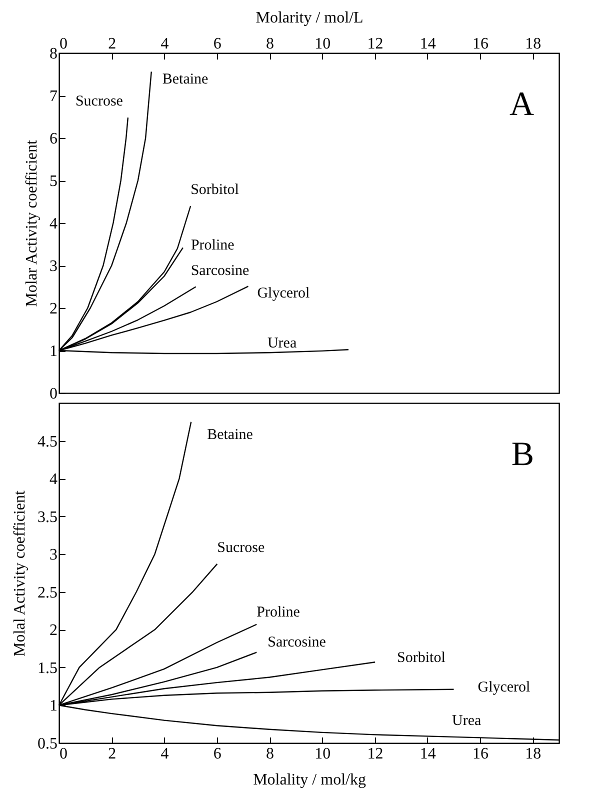 The image size is (594, 808). Describe the element at coordinates (32, 223) in the screenshot. I see `y-axis-title: Molar Activity coefficient` at that location.